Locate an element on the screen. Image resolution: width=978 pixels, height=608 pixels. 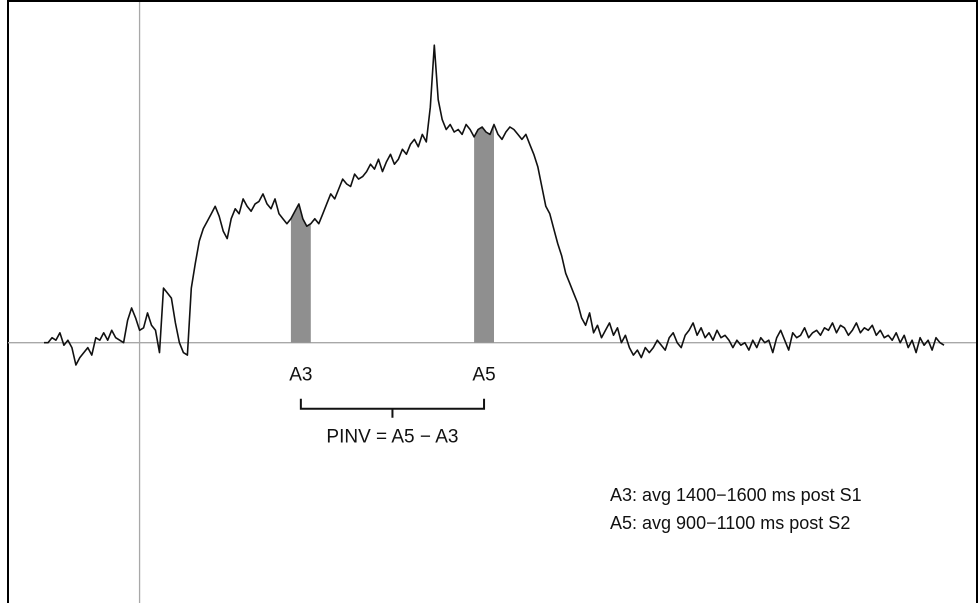
difference-bracket is located at coordinates (392, 408).